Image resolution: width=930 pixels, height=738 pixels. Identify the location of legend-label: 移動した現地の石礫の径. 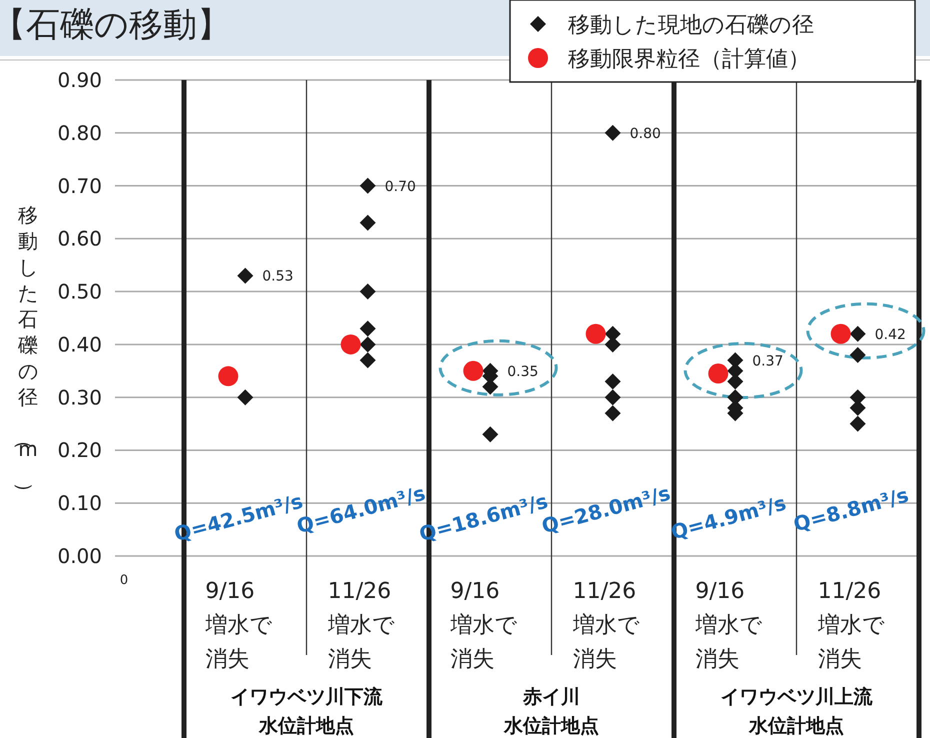
(691, 25).